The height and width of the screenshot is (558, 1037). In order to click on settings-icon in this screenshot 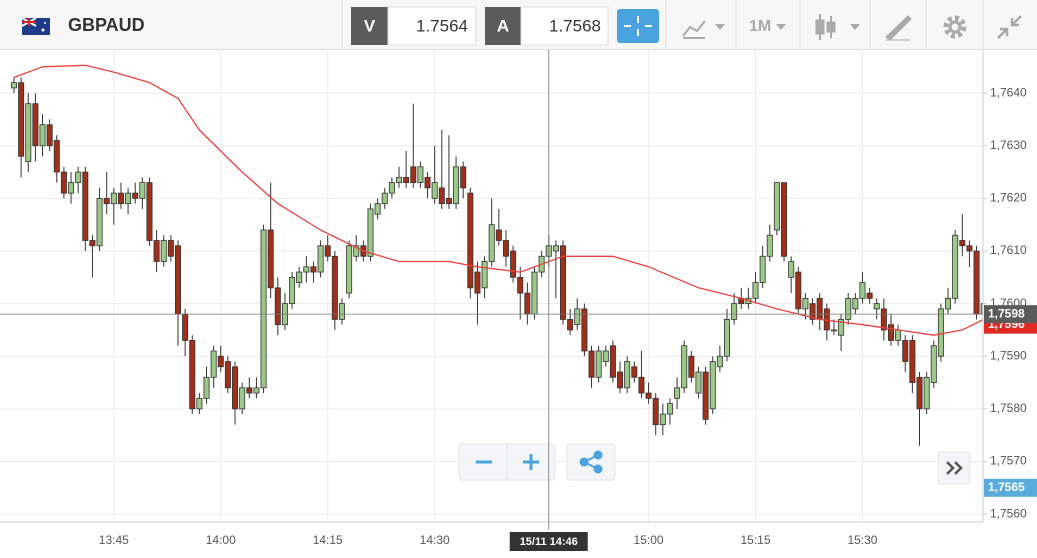, I will do `click(955, 27)`.